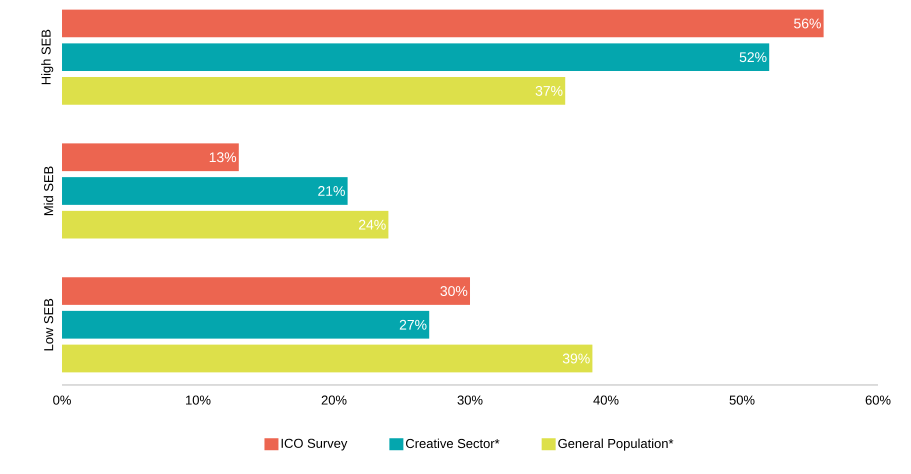 The height and width of the screenshot is (474, 911). I want to click on data-label: 27%, so click(413, 325).